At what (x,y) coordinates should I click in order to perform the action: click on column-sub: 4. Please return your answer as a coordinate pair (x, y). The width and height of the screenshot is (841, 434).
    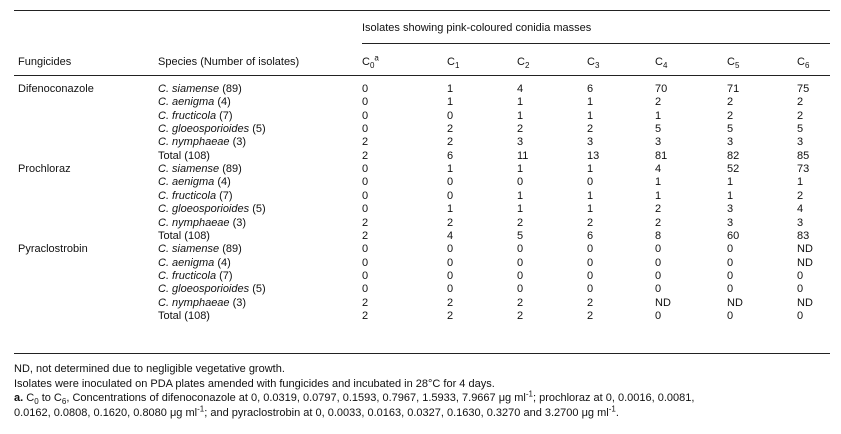
    Looking at the image, I should click on (665, 66).